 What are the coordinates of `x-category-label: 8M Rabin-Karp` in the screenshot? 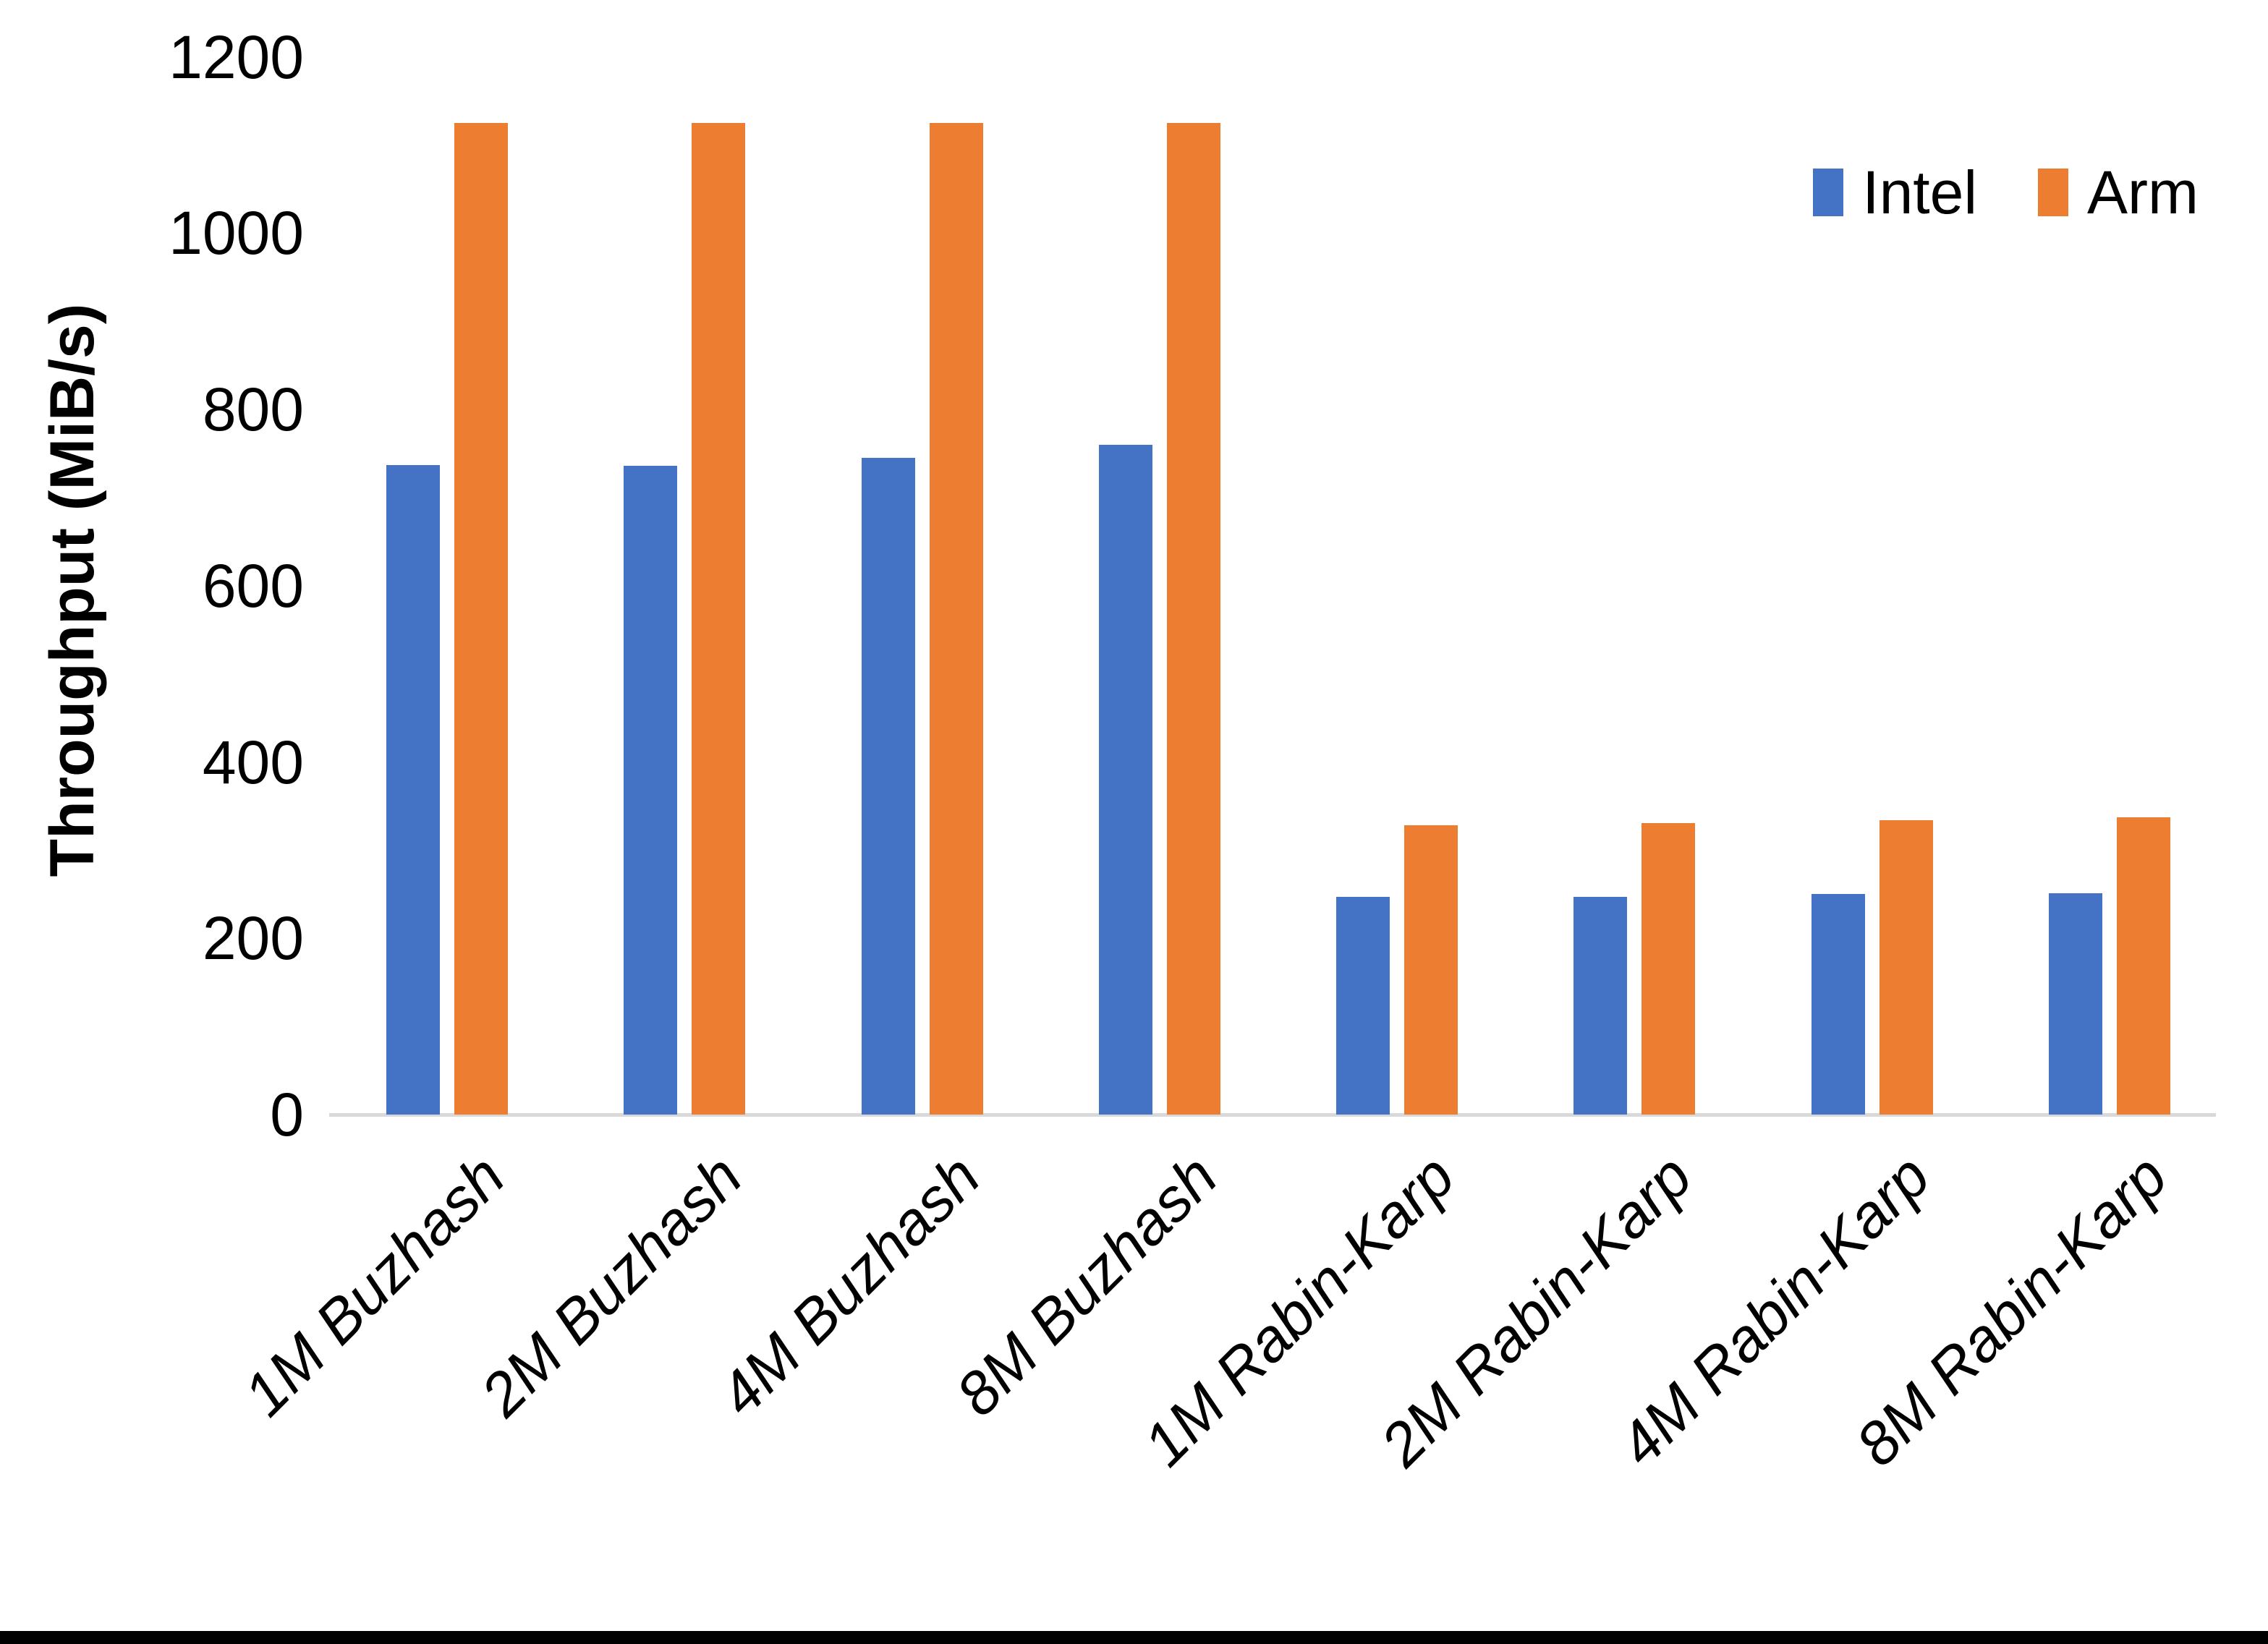 It's located at (2011, 1310).